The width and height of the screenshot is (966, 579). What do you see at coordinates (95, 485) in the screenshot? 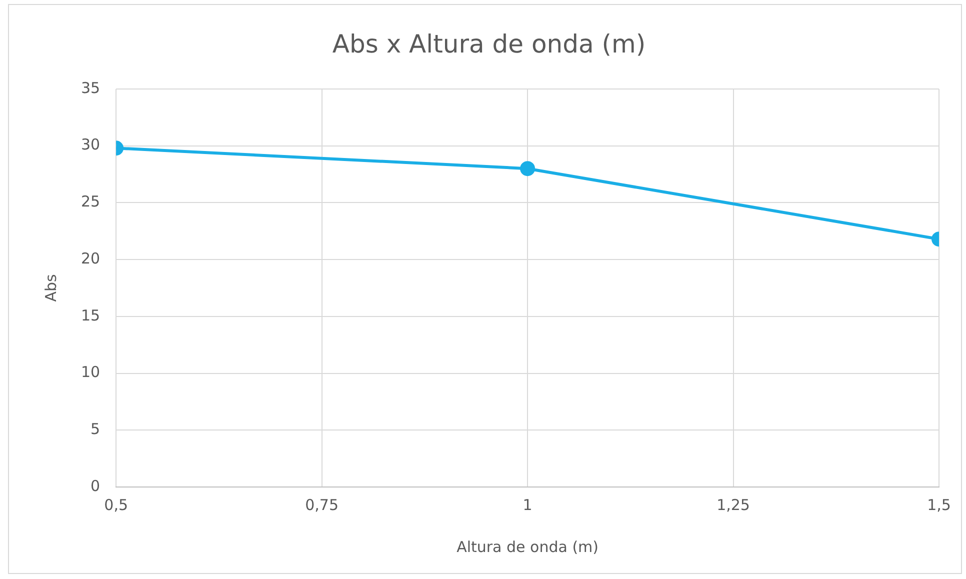
I see `y-tick-label: 0` at bounding box center [95, 485].